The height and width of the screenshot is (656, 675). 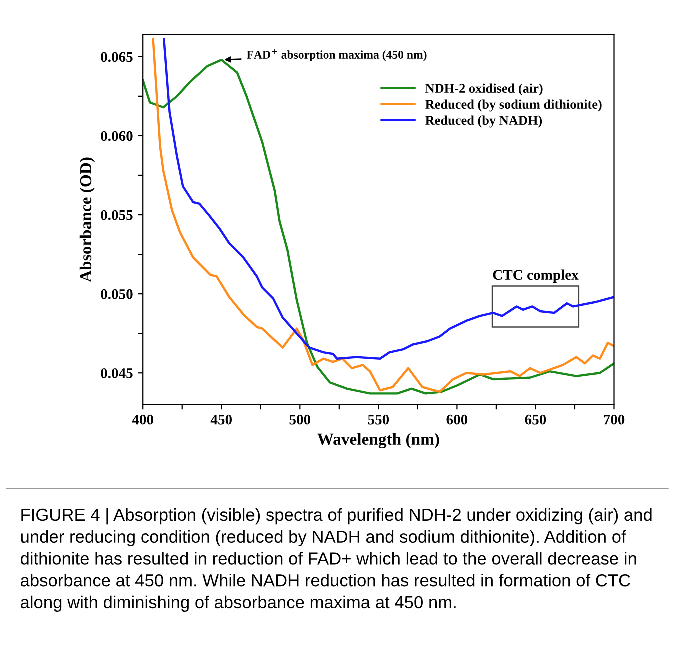 I want to click on caption: FIGURE 4 | Absorption (visible) spectra of purified NDH-2 under oxidizing (air) and under reducing condition (reduced by NADH and sodium dithionite). Addition of dithionite has resulted in reduction of FAD+ which lead to the overall decrease in absorbance at 450 nm. While NADH reduction has resulted in formation of CTC along with diminishing of absorbance maxima at 450 nm., so click(x=336, y=560).